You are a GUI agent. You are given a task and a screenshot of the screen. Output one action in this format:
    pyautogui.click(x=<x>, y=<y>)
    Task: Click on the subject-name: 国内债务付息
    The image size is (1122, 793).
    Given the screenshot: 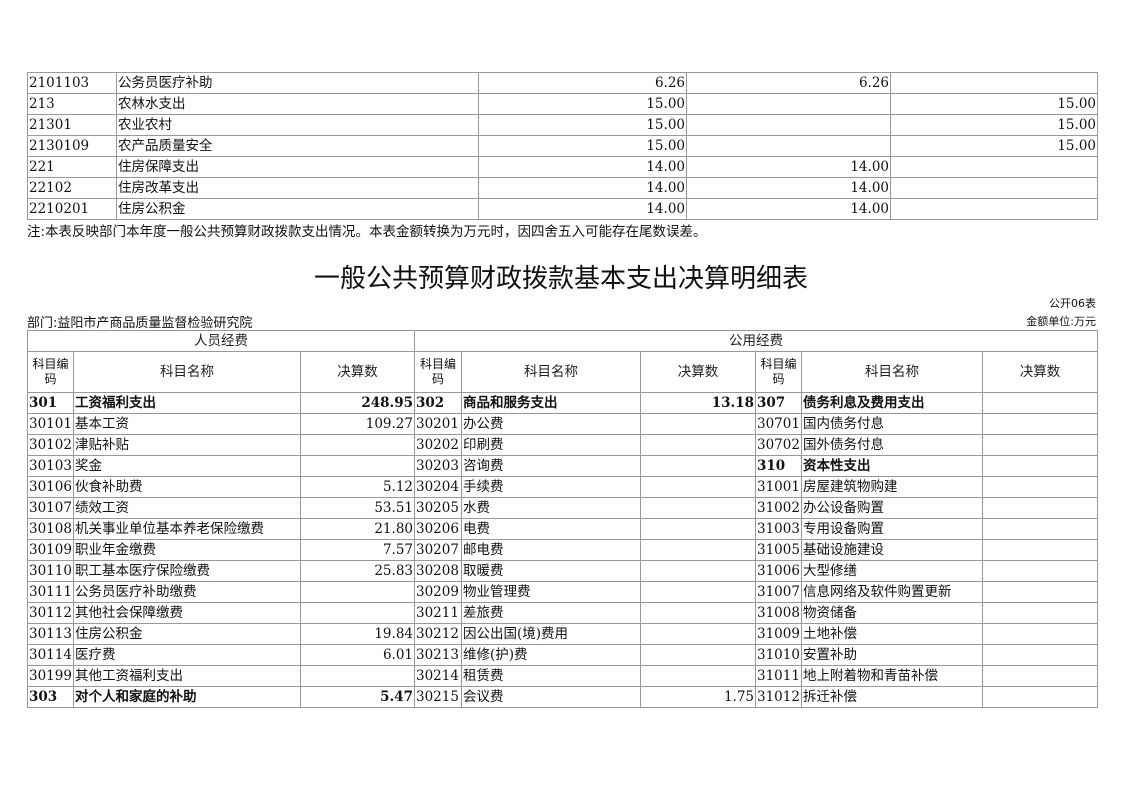 What is the action you would take?
    pyautogui.click(x=892, y=424)
    